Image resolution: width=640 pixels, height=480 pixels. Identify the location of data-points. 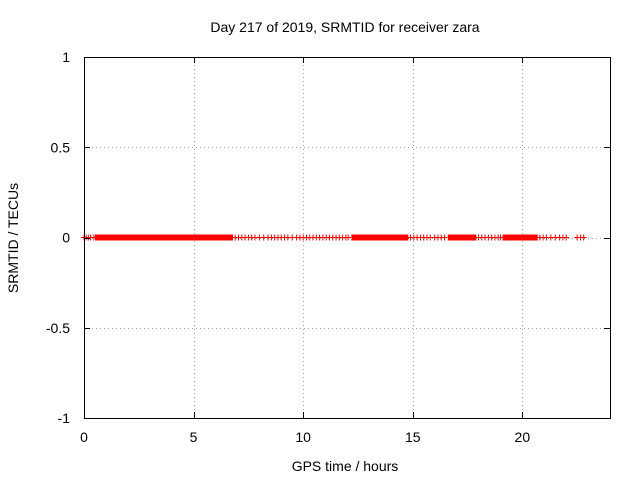
(334, 237).